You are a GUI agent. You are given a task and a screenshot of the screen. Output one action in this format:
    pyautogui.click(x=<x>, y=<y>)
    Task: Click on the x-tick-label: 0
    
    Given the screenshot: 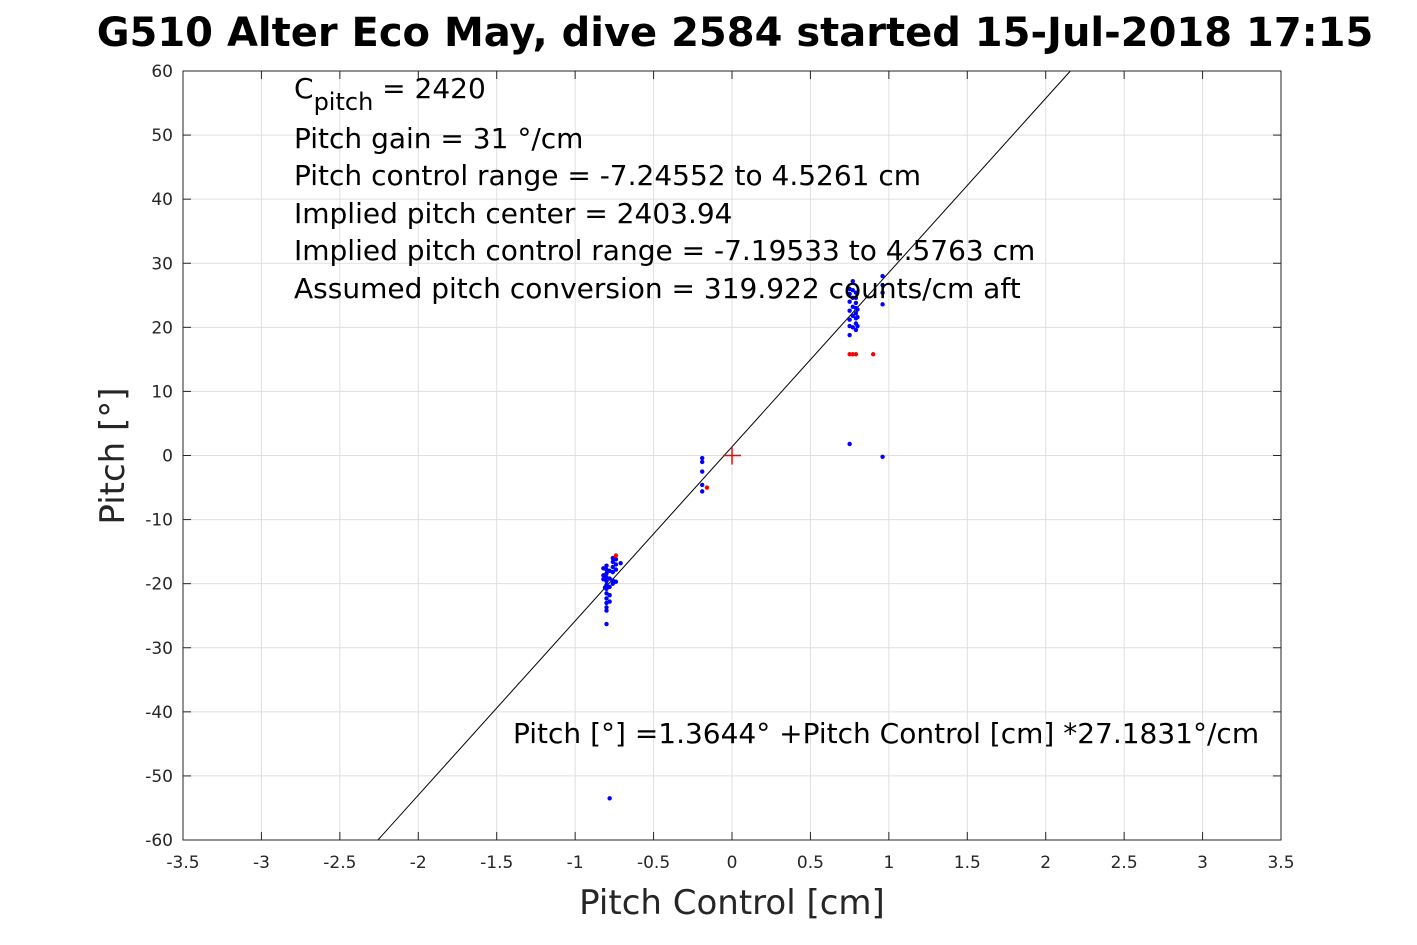 What is the action you would take?
    pyautogui.click(x=732, y=863)
    